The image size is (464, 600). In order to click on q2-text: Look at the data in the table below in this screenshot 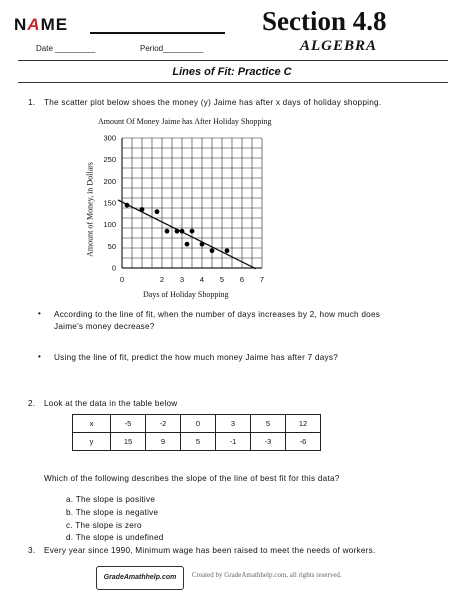, I will do `click(111, 403)`.